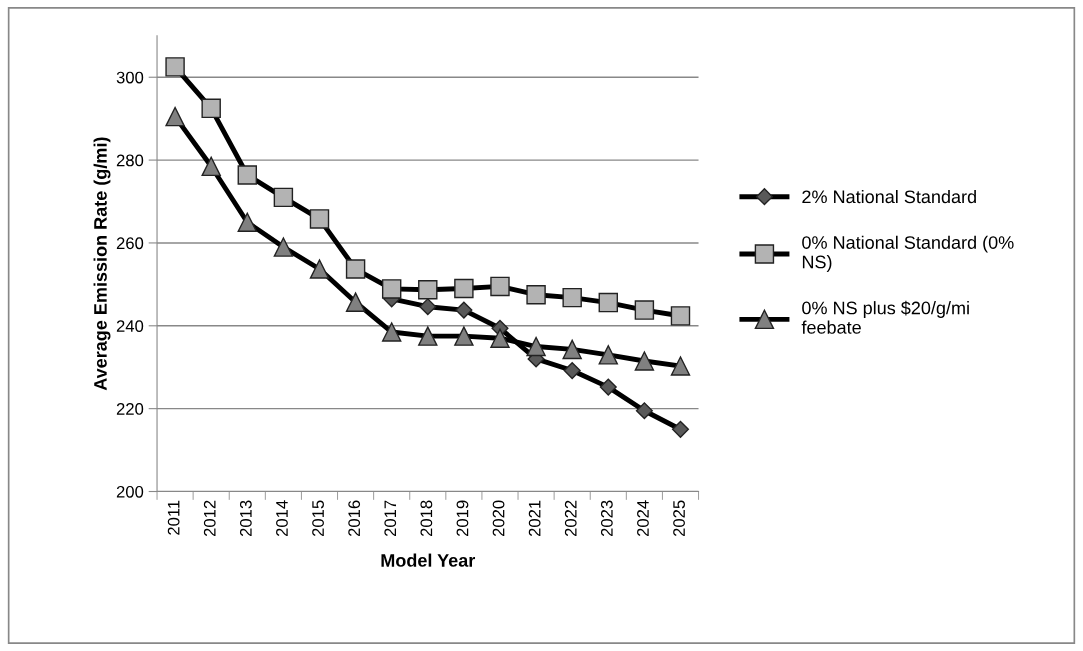  I want to click on y-axis-title: Average Emission Rate (g/mi), so click(102, 264).